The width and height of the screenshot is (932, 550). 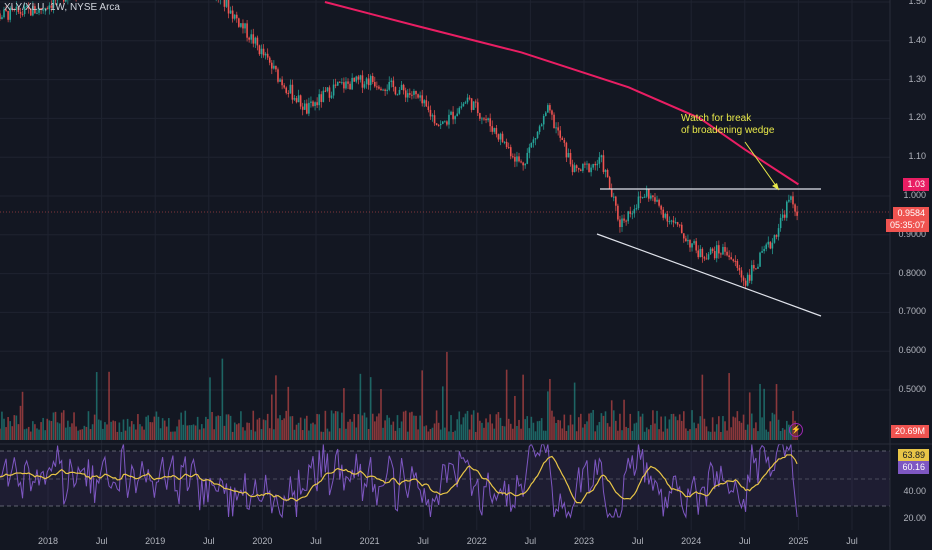 What do you see at coordinates (637, 541) in the screenshot?
I see `time-tick-label: Jul` at bounding box center [637, 541].